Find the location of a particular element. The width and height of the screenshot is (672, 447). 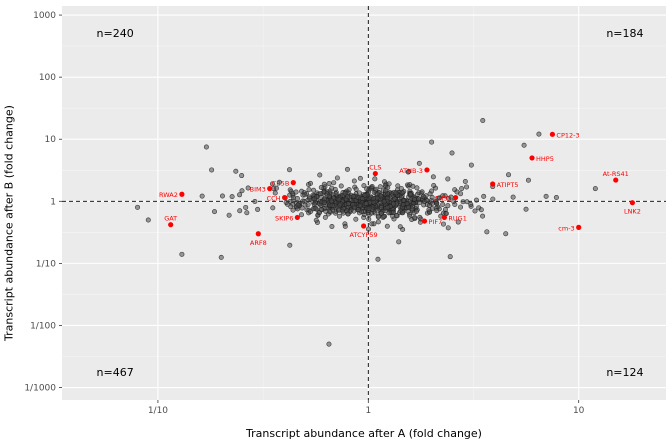

highlighted-point-label: CB5B is located at coordinates (281, 184).